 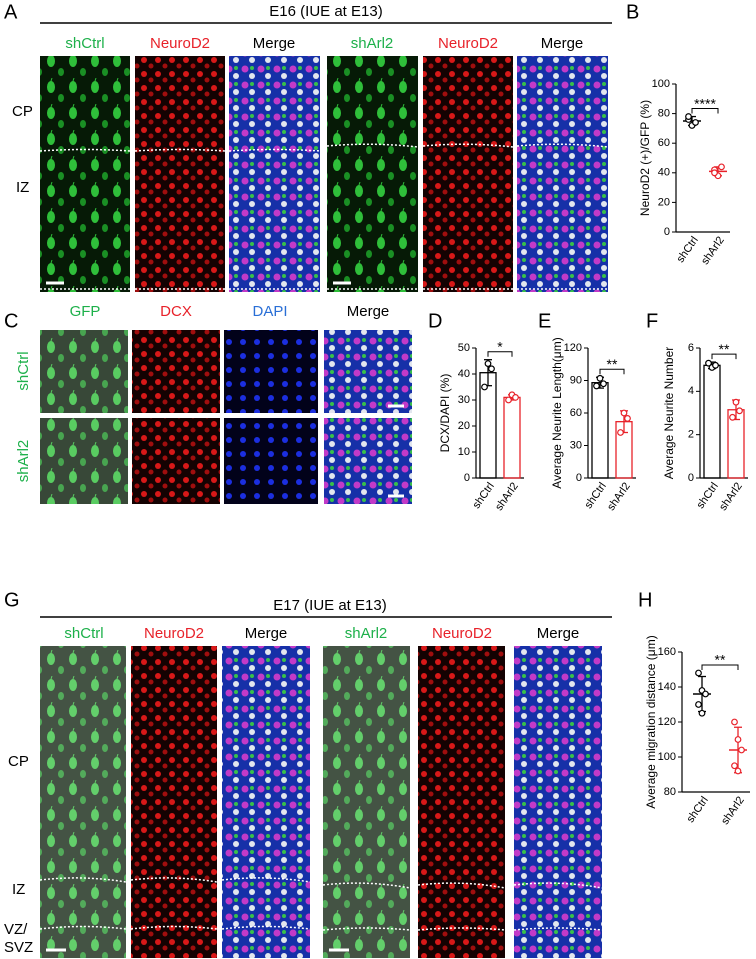 I want to click on layer-label: SVZ, so click(x=18, y=947).